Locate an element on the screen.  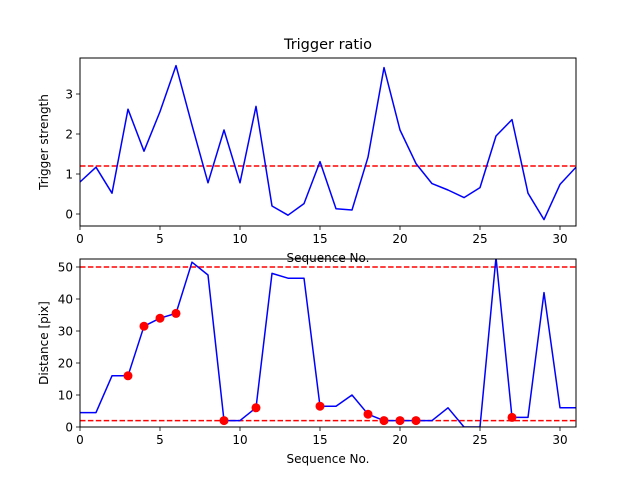
chart-1-x-tick-label: 30 is located at coordinates (559, 239).